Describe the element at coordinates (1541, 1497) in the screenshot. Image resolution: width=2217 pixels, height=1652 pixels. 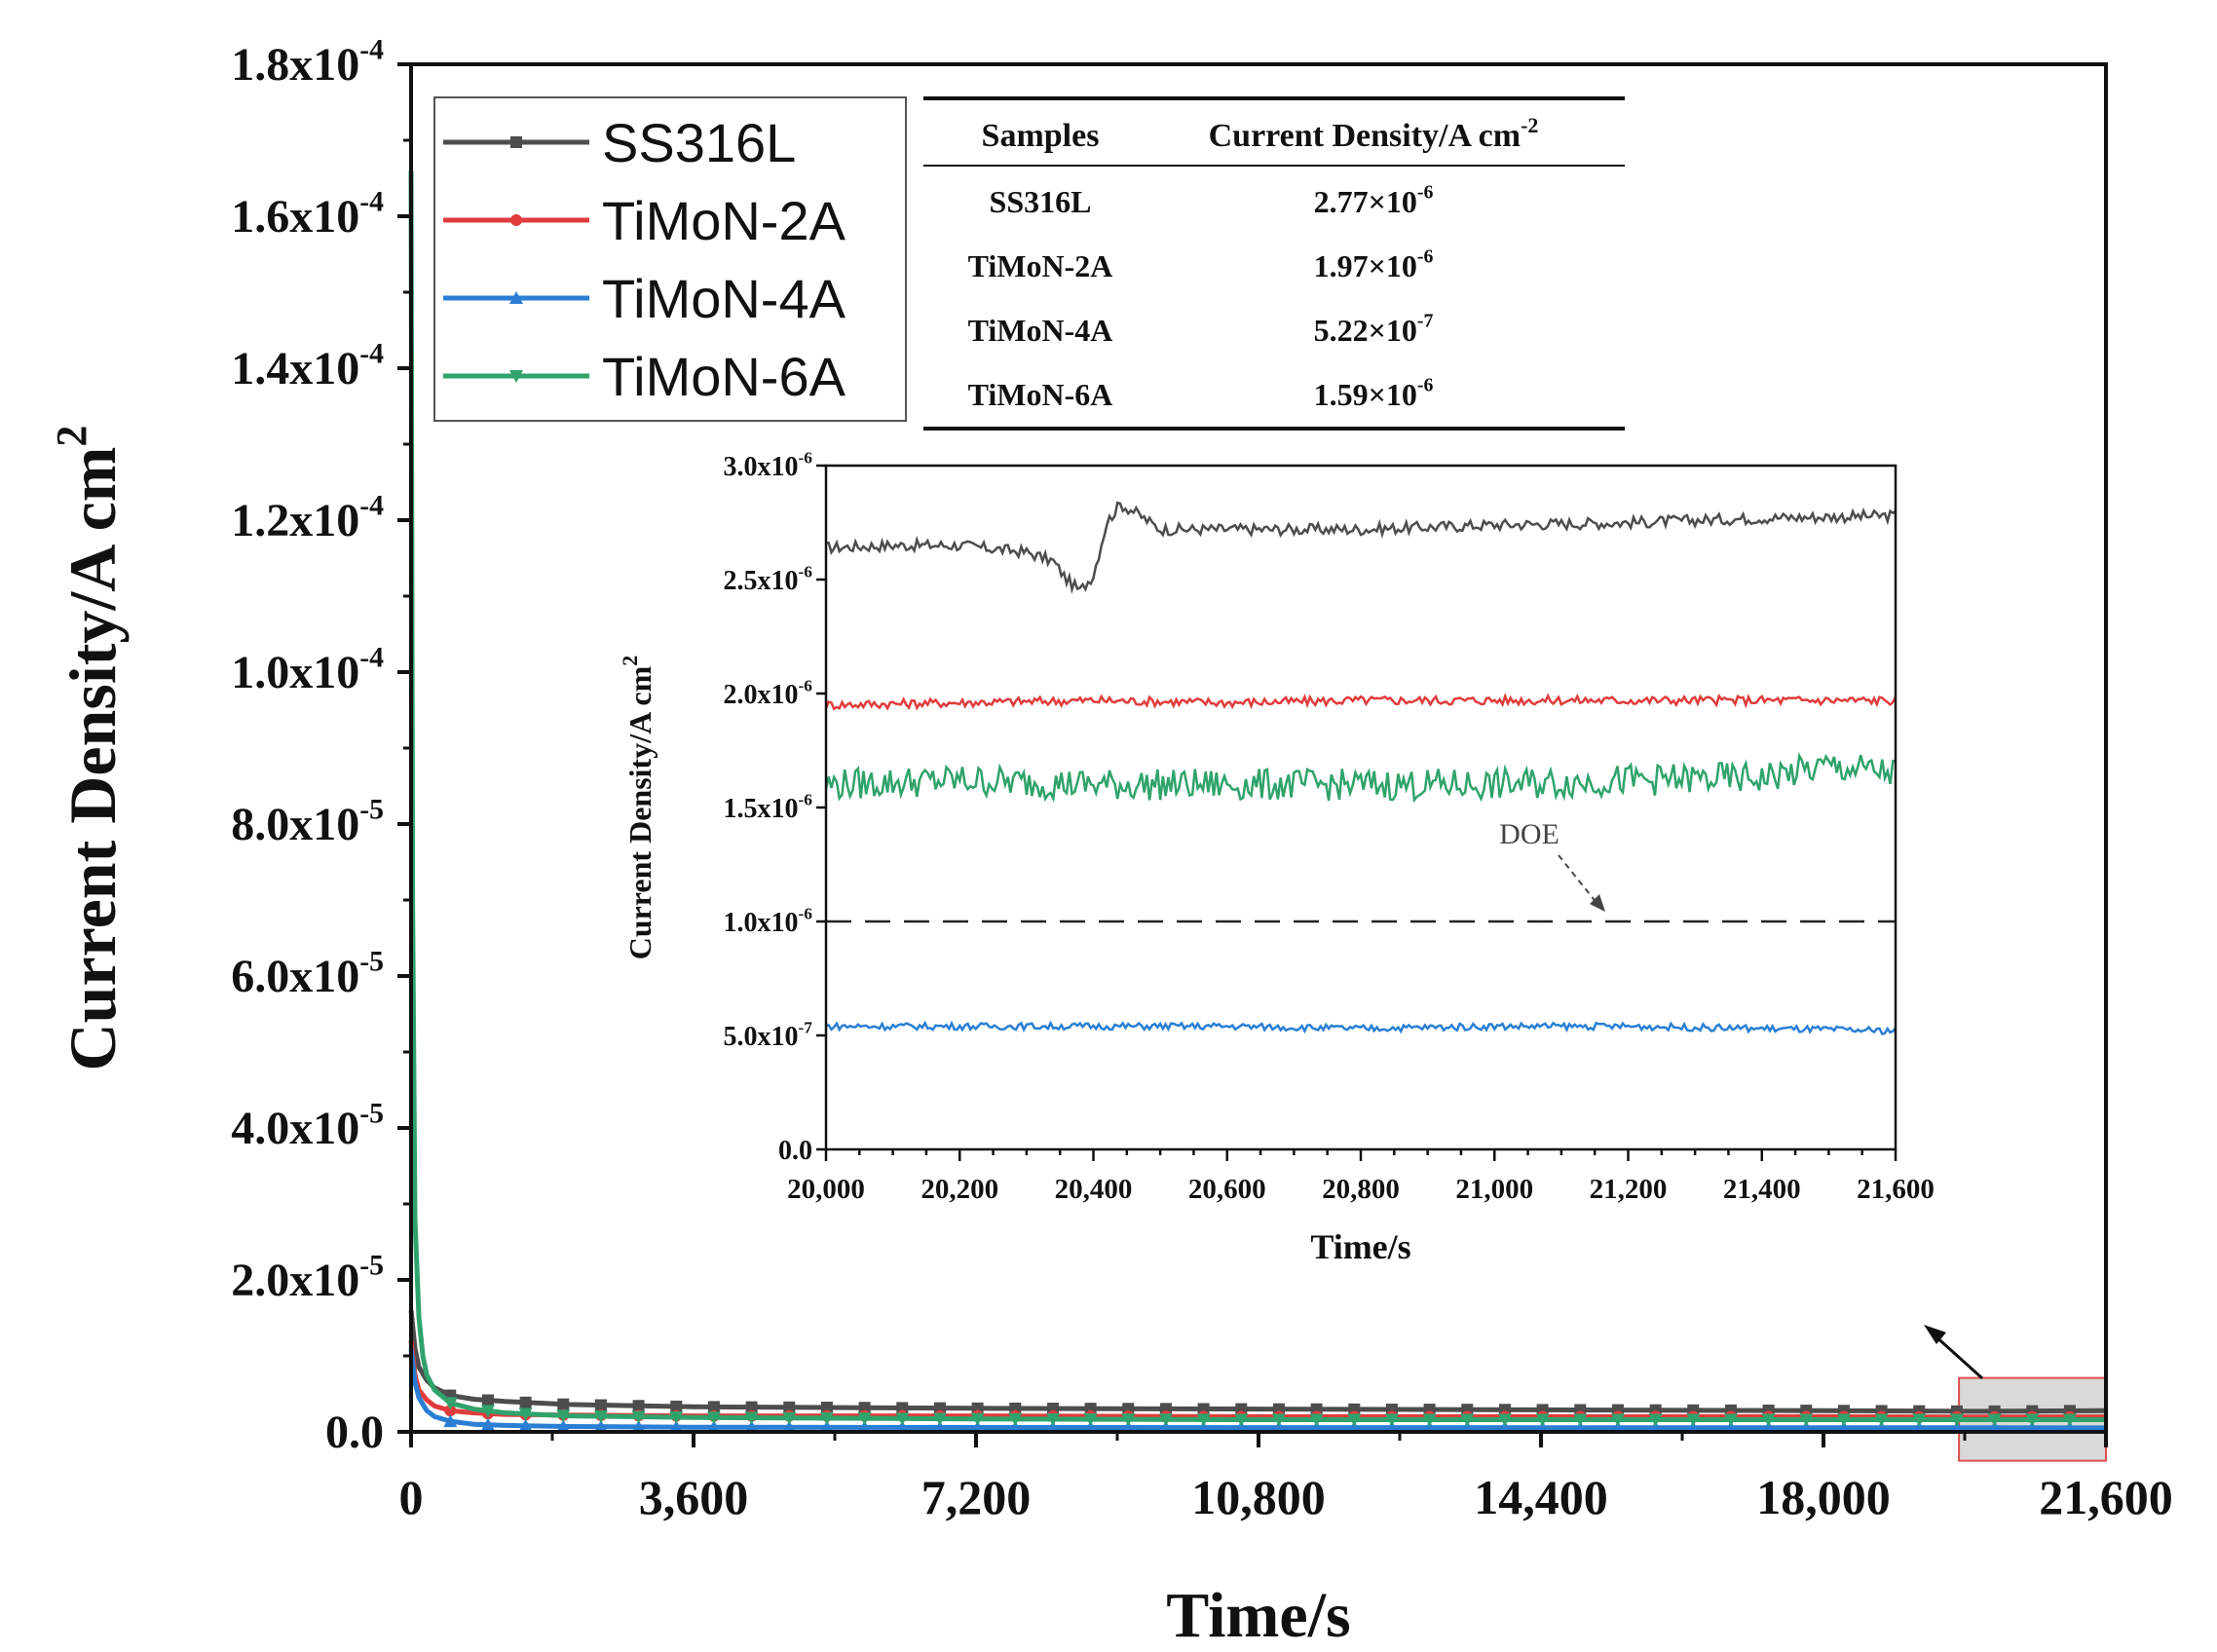
I see `x-tick-label: 14,400` at that location.